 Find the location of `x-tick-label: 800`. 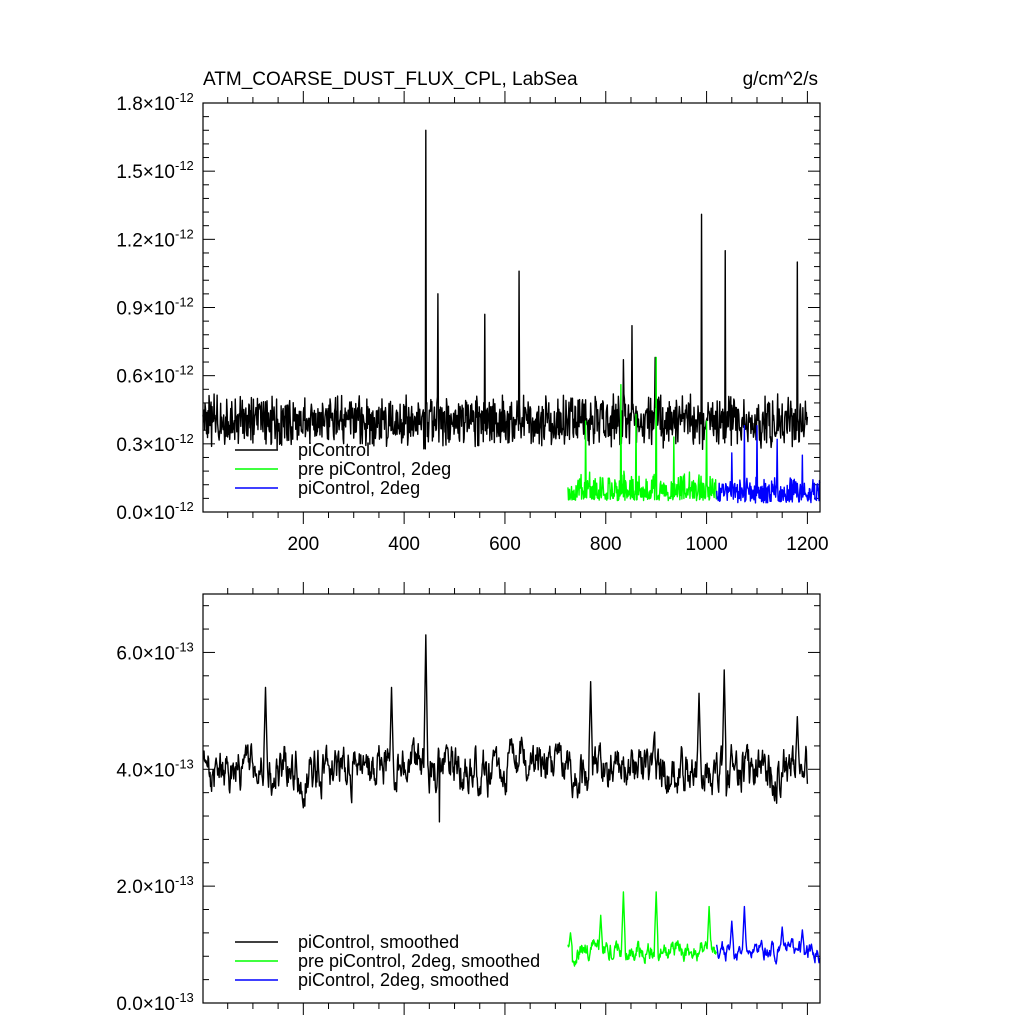

x-tick-label: 800 is located at coordinates (606, 544).